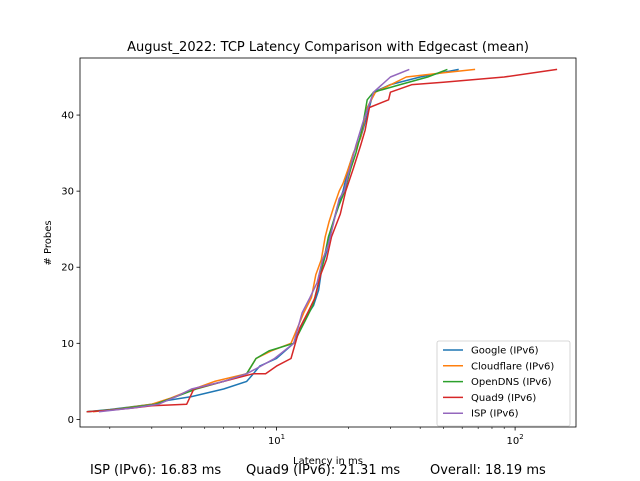 Image resolution: width=640 pixels, height=481 pixels. I want to click on x-tick-label: 10¹, so click(276, 440).